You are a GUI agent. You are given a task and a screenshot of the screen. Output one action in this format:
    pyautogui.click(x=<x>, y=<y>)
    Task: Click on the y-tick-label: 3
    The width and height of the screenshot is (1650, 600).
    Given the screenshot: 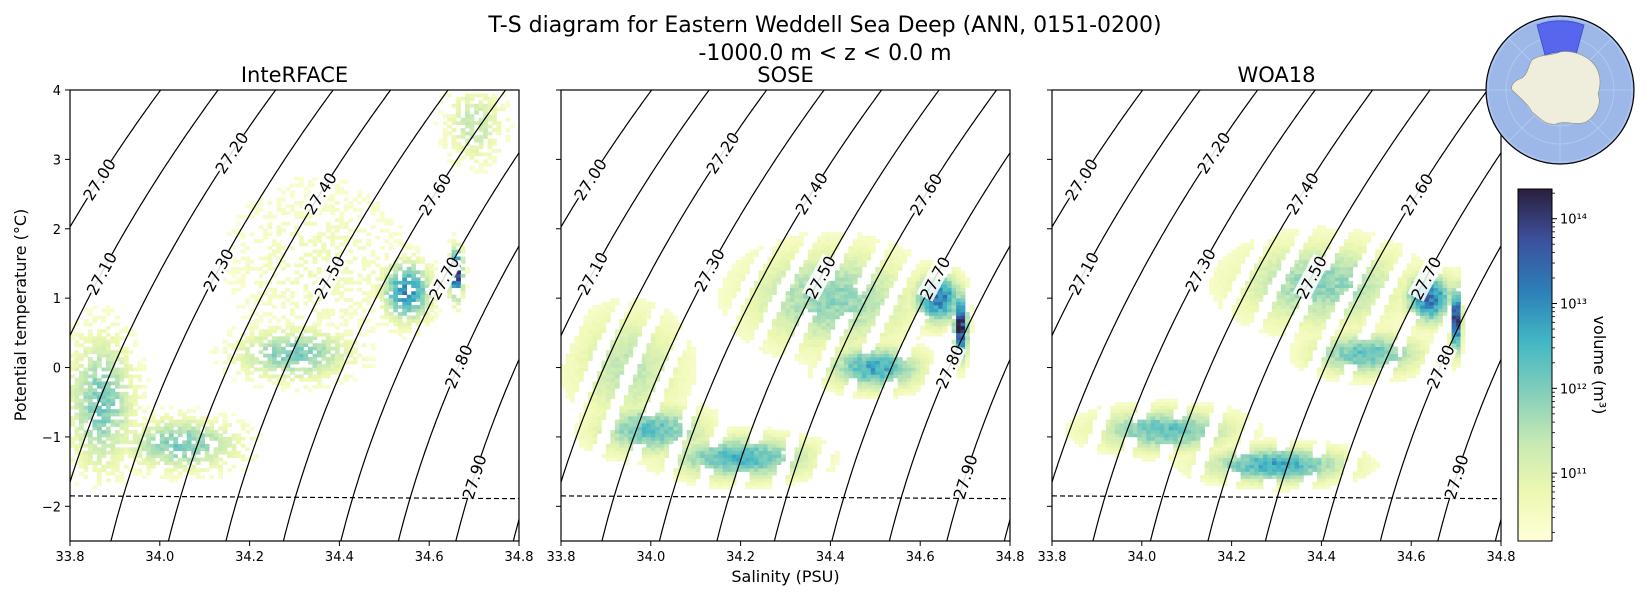 What is the action you would take?
    pyautogui.click(x=57, y=160)
    